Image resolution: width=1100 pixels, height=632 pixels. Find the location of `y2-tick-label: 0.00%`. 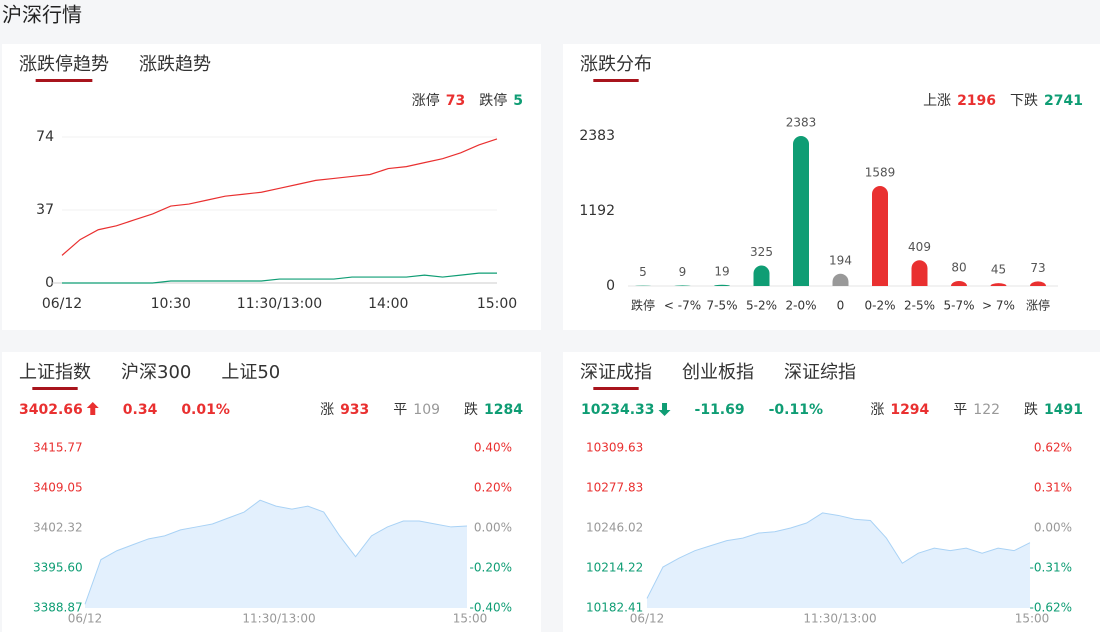

y2-tick-label: 0.00% is located at coordinates (1053, 528).